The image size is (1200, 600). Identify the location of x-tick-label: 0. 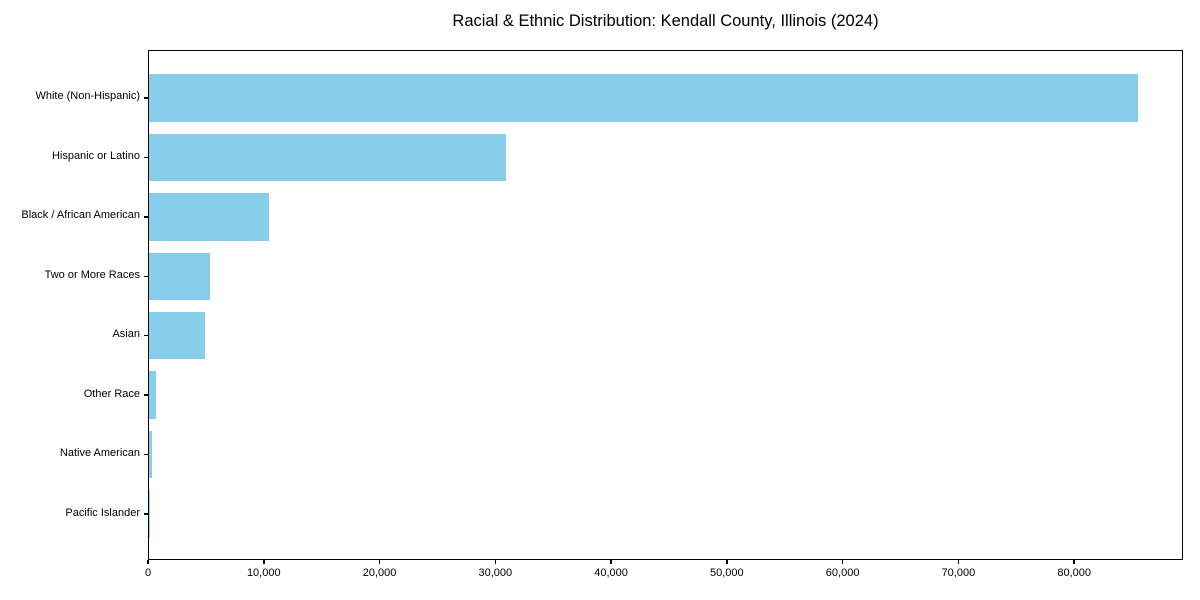
(148, 573).